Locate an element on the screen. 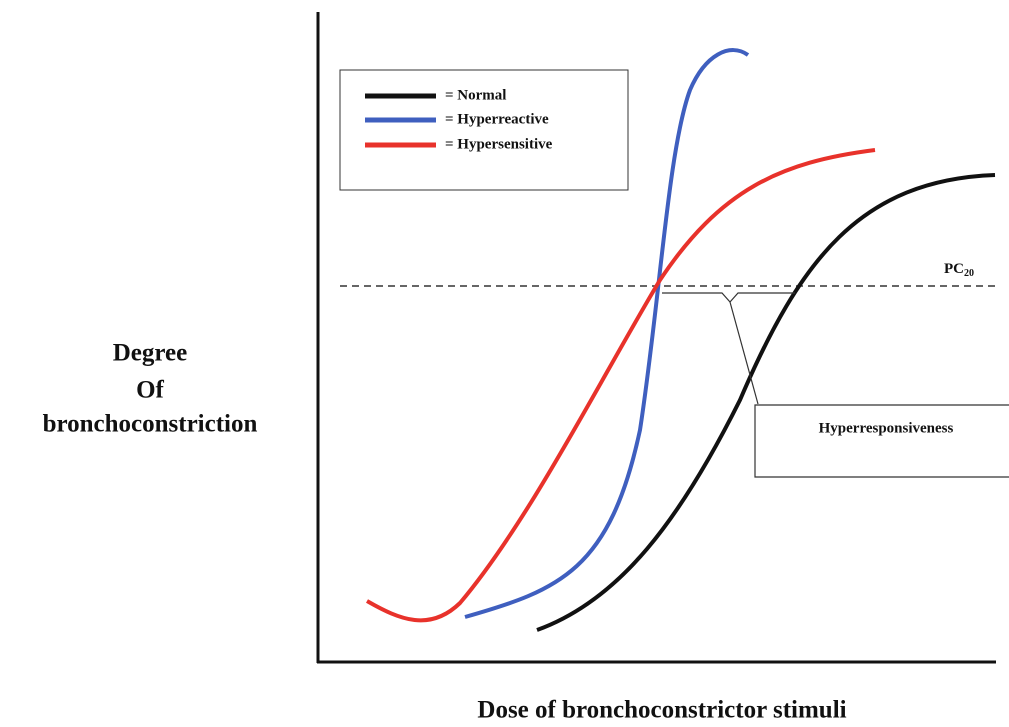  callout-label: Hyperresponsiveness is located at coordinates (886, 428).